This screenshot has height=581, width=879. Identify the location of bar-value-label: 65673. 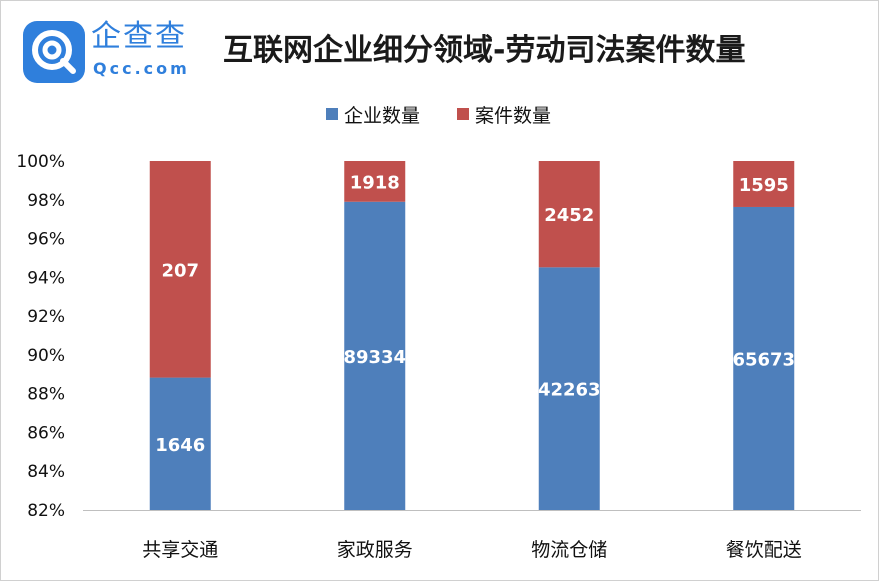
(763, 359).